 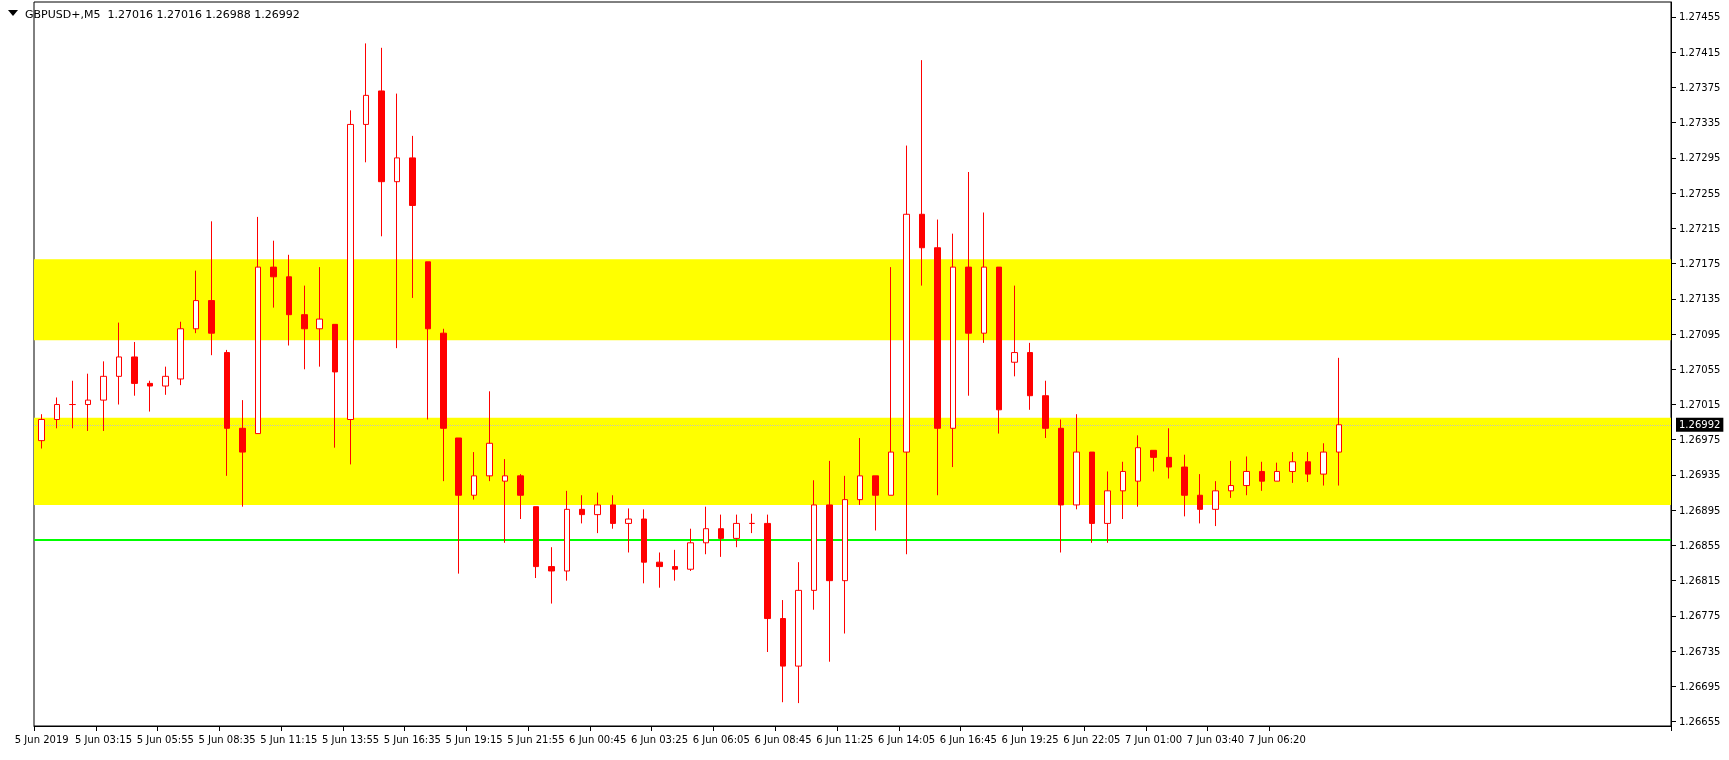 What do you see at coordinates (1700, 334) in the screenshot?
I see `y-tick-label: 1.27095` at bounding box center [1700, 334].